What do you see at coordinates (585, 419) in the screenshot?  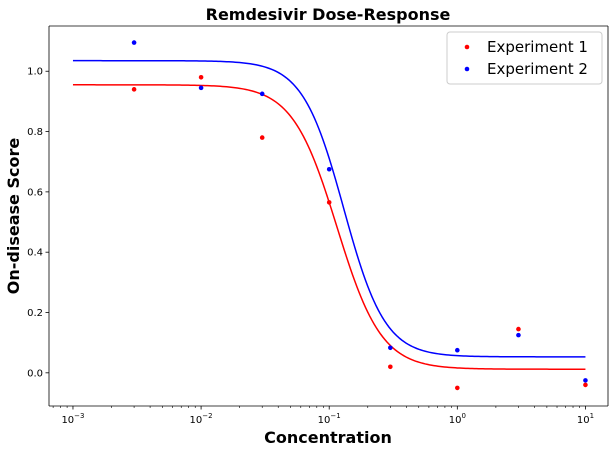 I see `x-tick-label-5: 10¹` at bounding box center [585, 419].